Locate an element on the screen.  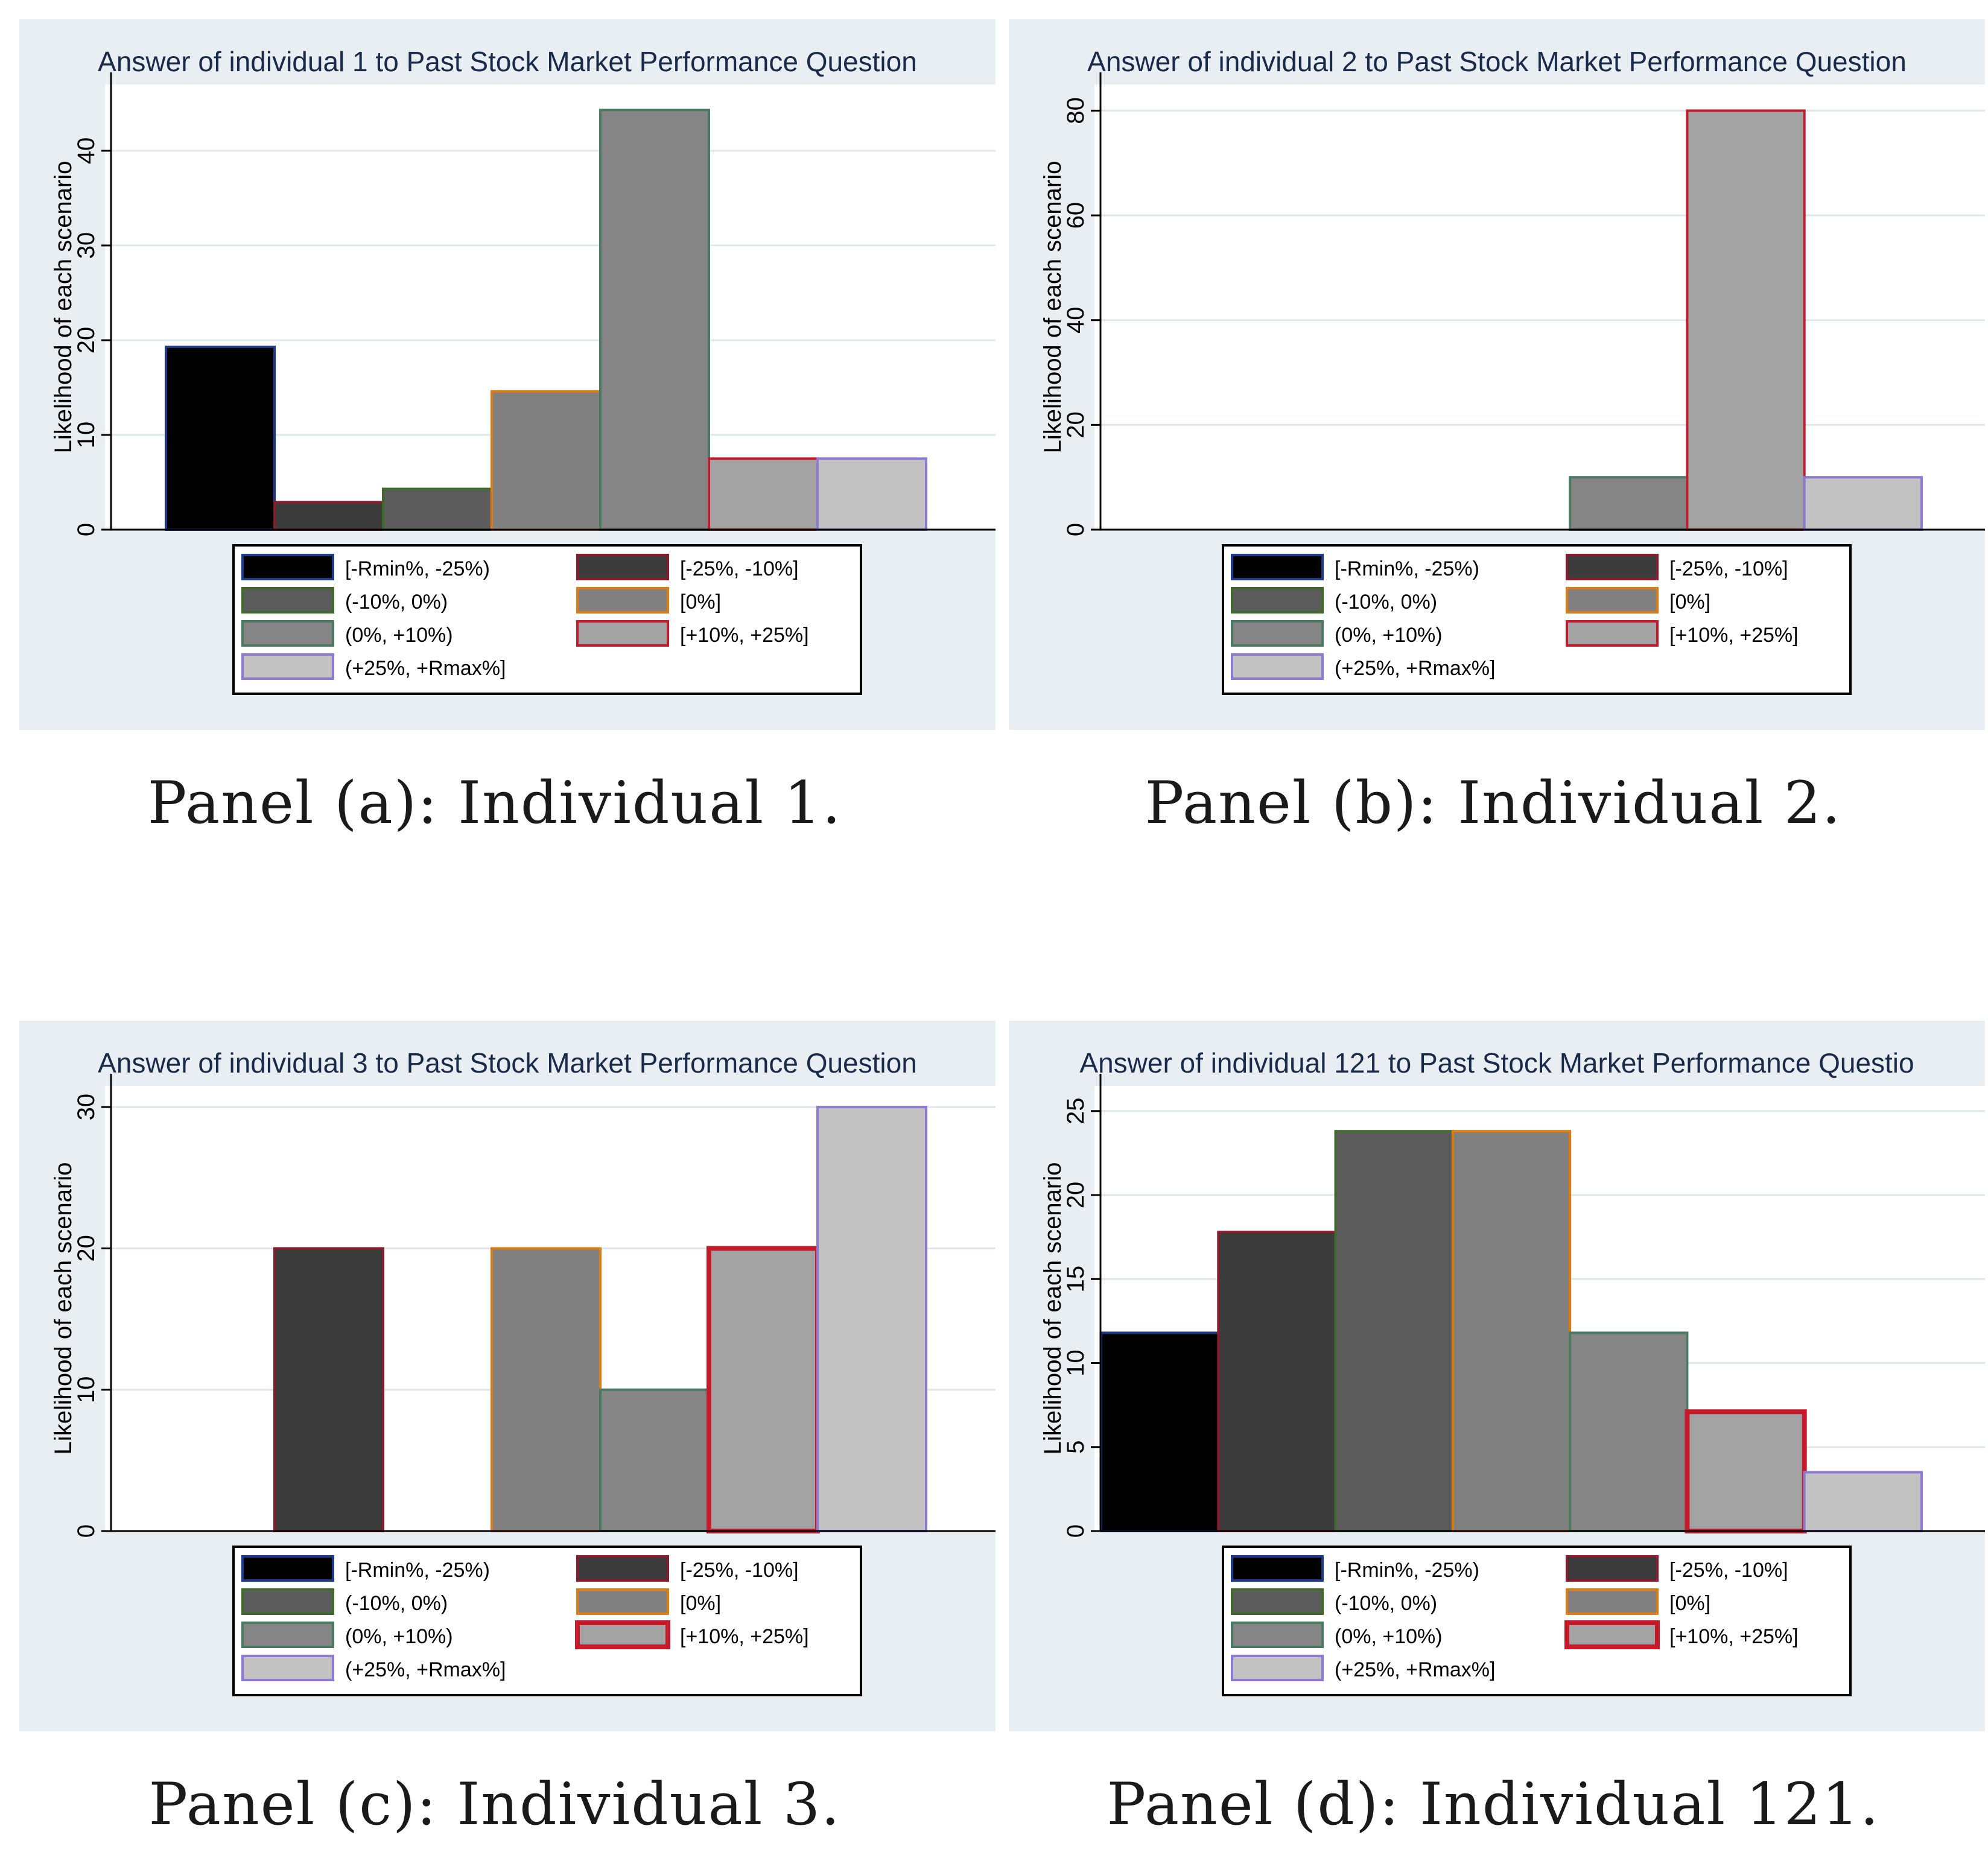
plot-area is located at coordinates (1540, 307).